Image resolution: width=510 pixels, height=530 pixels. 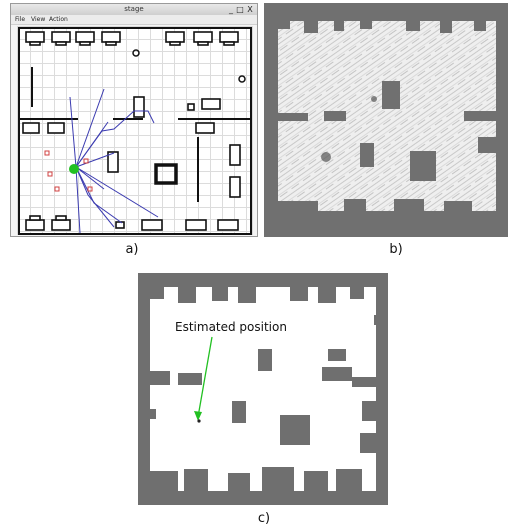 I want to click on estimated-position-marker, so click(x=199, y=421).